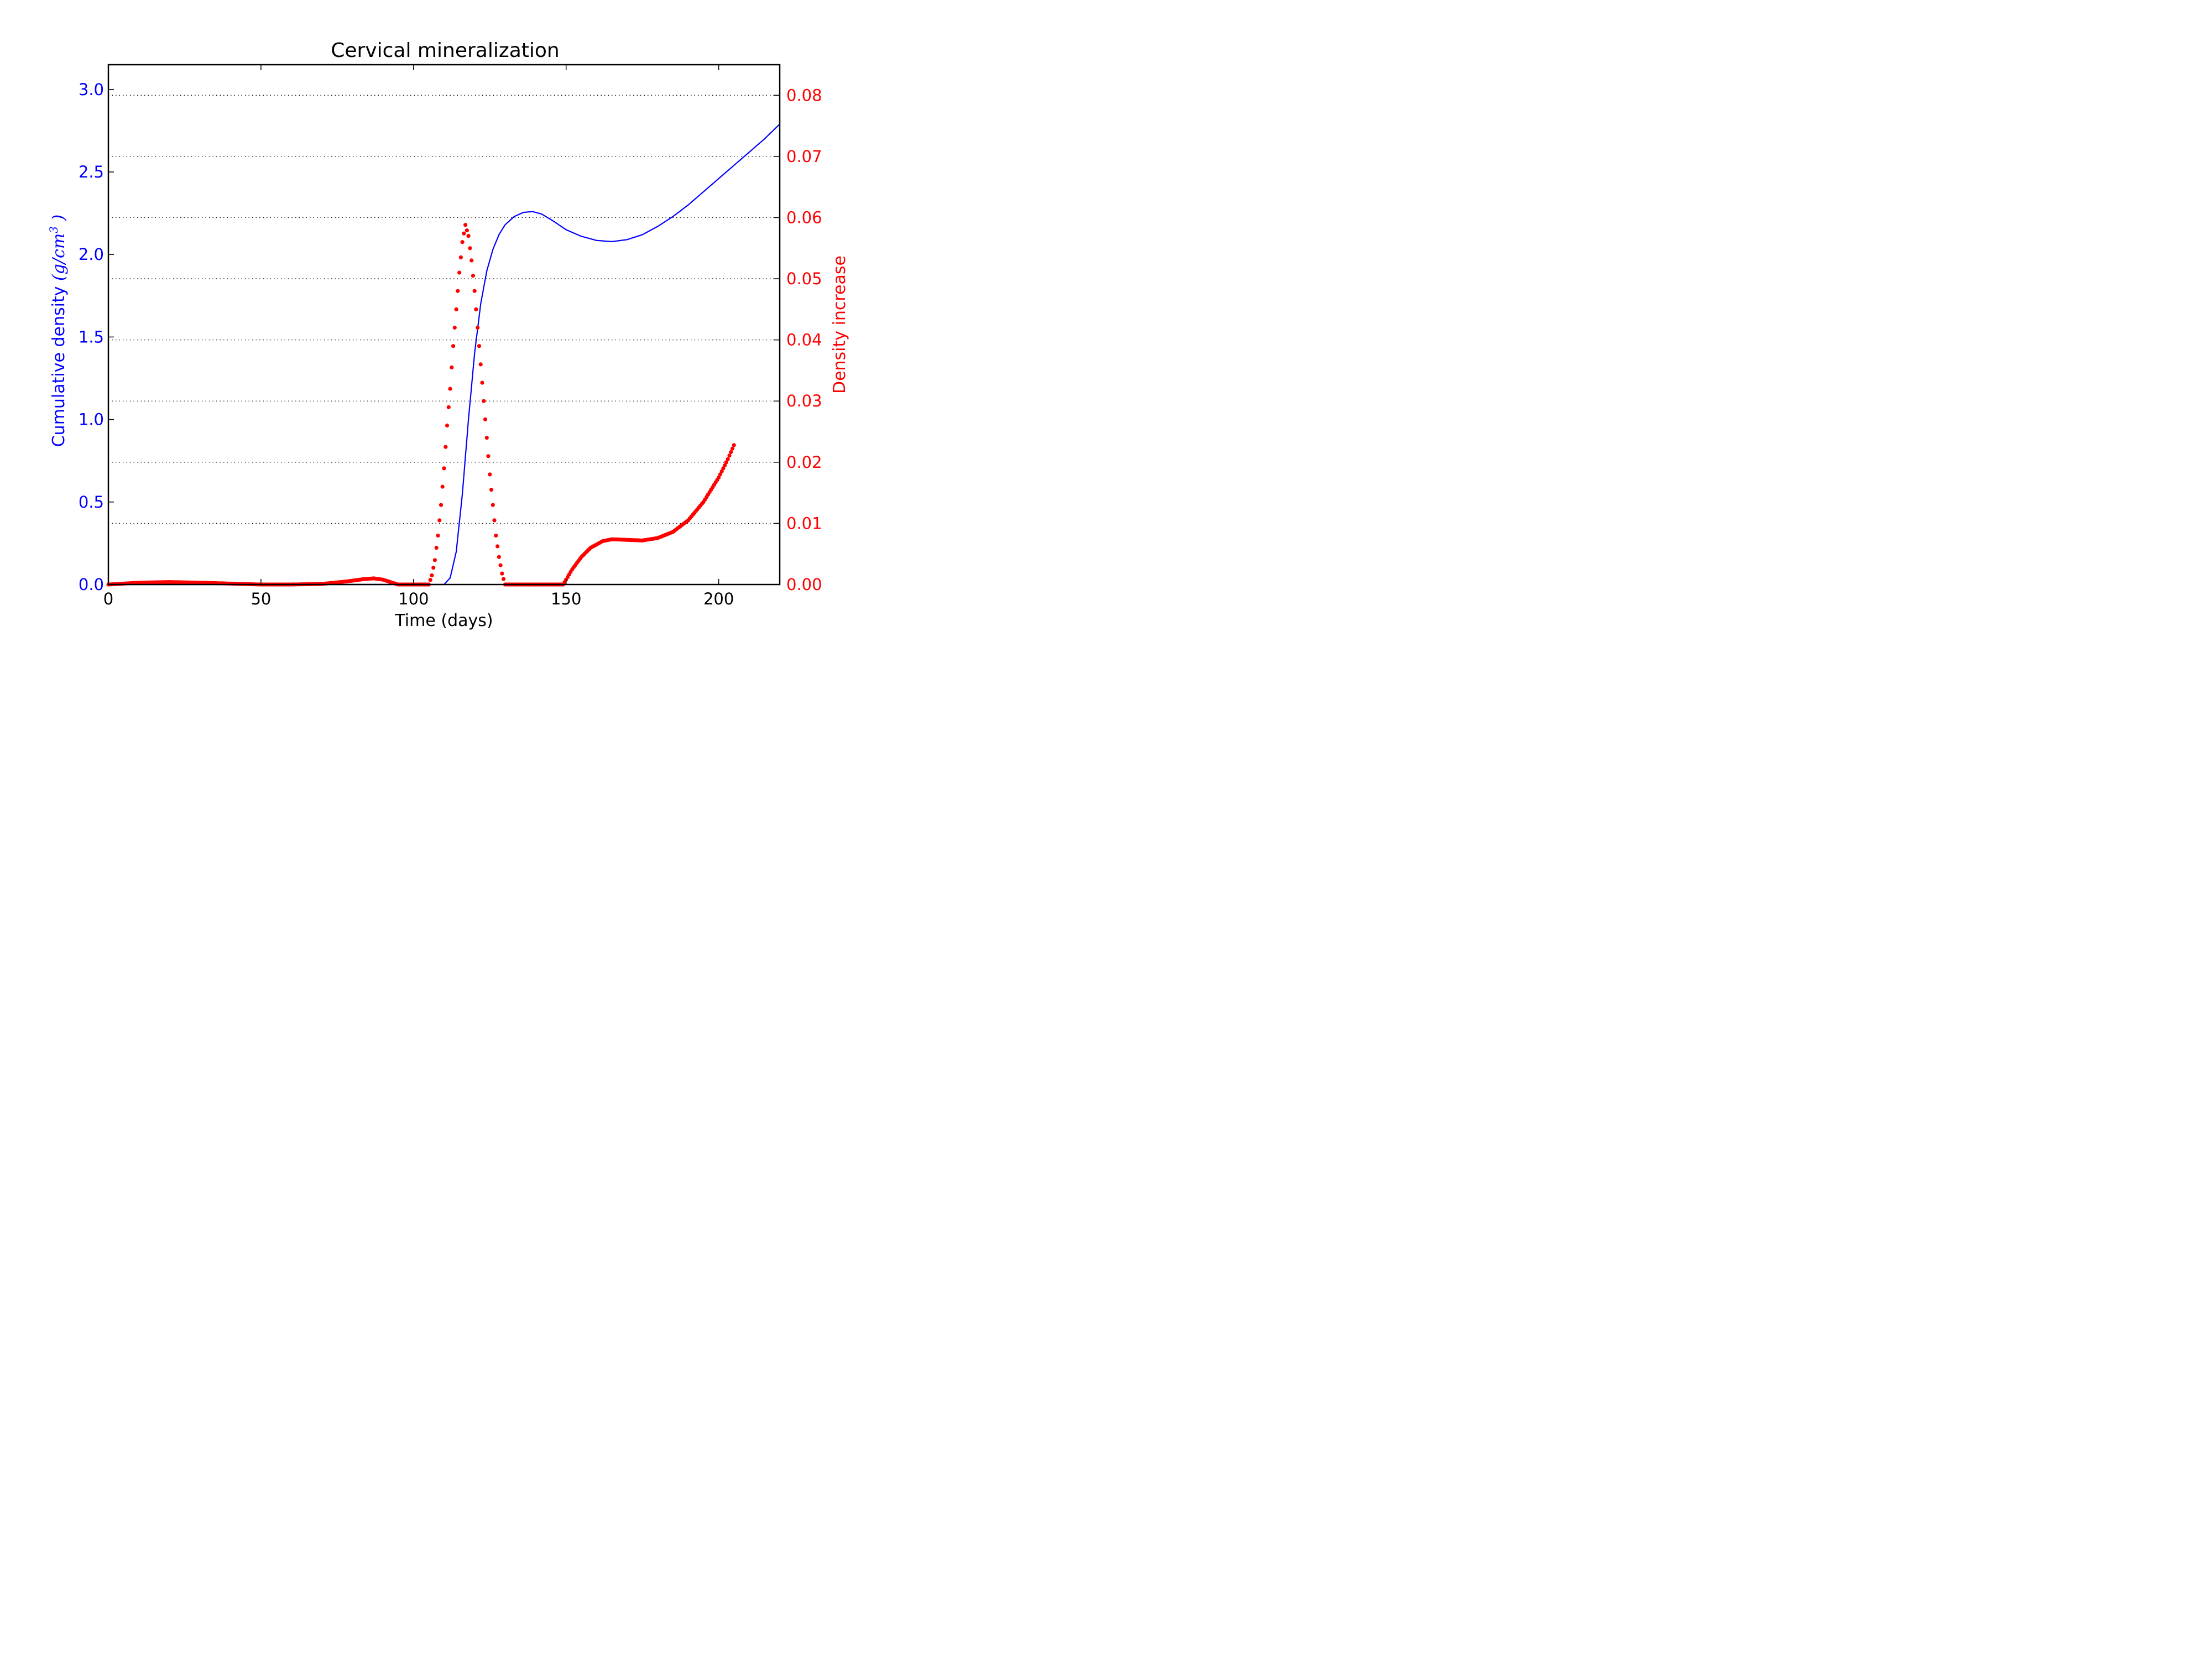 The height and width of the screenshot is (1659, 2212). Describe the element at coordinates (804, 463) in the screenshot. I see `right-y-tick-label: 0.02` at that location.